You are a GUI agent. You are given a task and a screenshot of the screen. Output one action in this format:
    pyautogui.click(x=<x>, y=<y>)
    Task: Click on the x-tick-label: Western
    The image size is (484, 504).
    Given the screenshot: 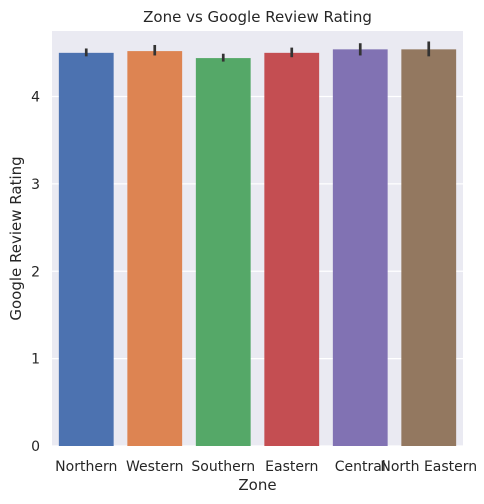 What is the action you would take?
    pyautogui.click(x=154, y=467)
    